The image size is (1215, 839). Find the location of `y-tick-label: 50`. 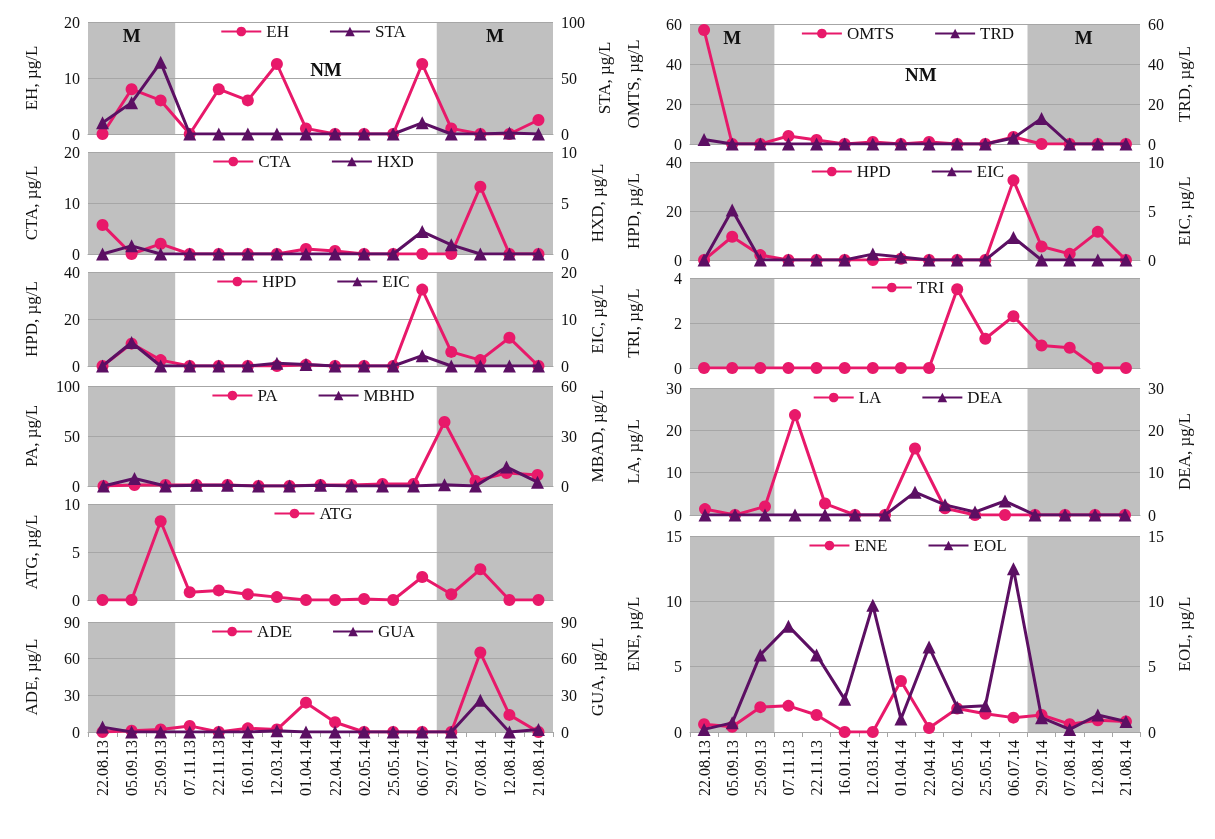

y-tick-label: 50 is located at coordinates (72, 436).